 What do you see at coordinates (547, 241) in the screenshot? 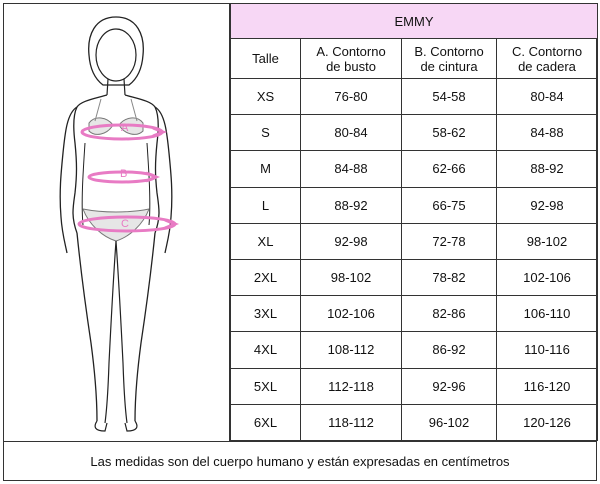
I see `hip-value: 98-102` at bounding box center [547, 241].